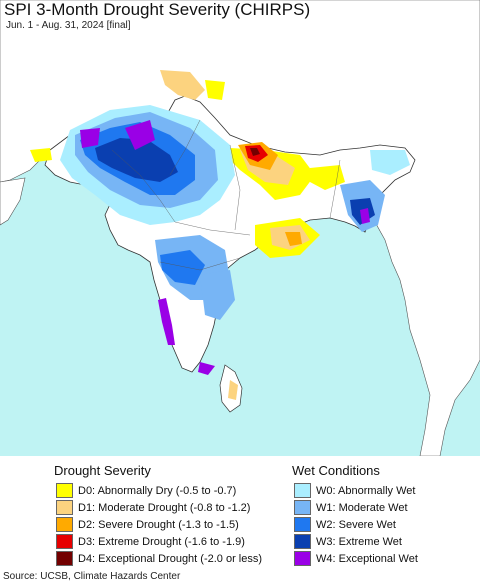  I want to click on legend-w2: W2: Severe Wet, so click(345, 524).